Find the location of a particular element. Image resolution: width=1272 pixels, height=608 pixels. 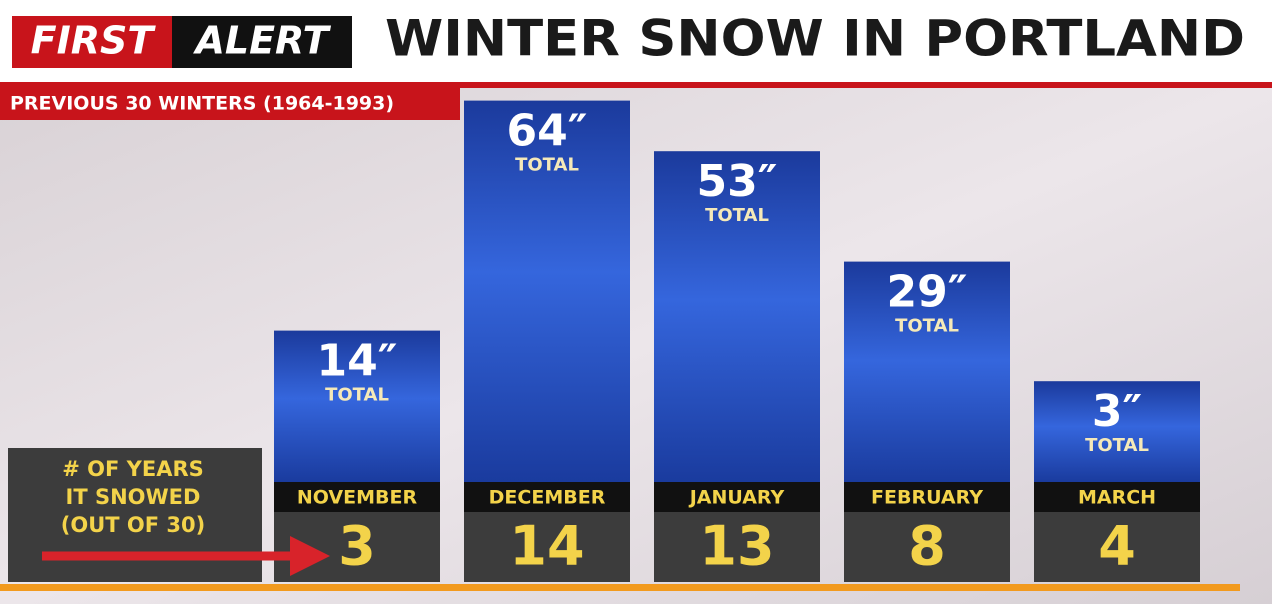

value-label: 64″ is located at coordinates (547, 131).